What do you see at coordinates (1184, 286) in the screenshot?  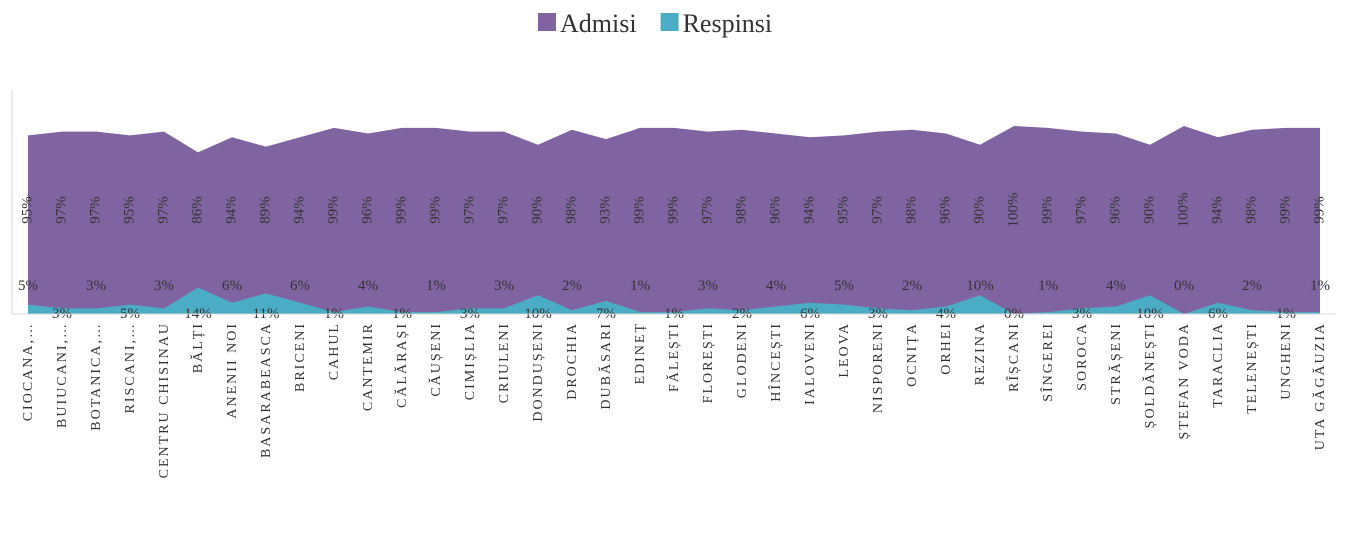 I see `value-label: 0%` at bounding box center [1184, 286].